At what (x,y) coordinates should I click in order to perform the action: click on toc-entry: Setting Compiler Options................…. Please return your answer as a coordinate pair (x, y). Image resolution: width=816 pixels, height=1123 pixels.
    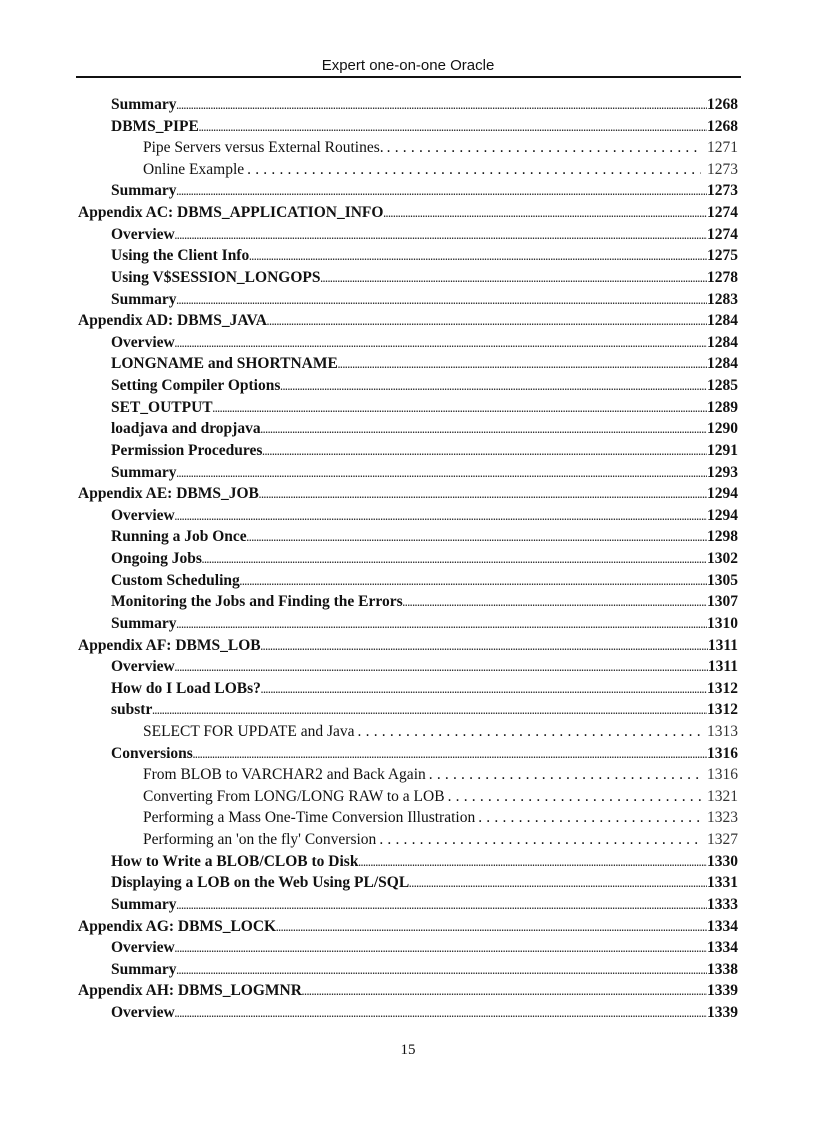
    Looking at the image, I should click on (424, 387).